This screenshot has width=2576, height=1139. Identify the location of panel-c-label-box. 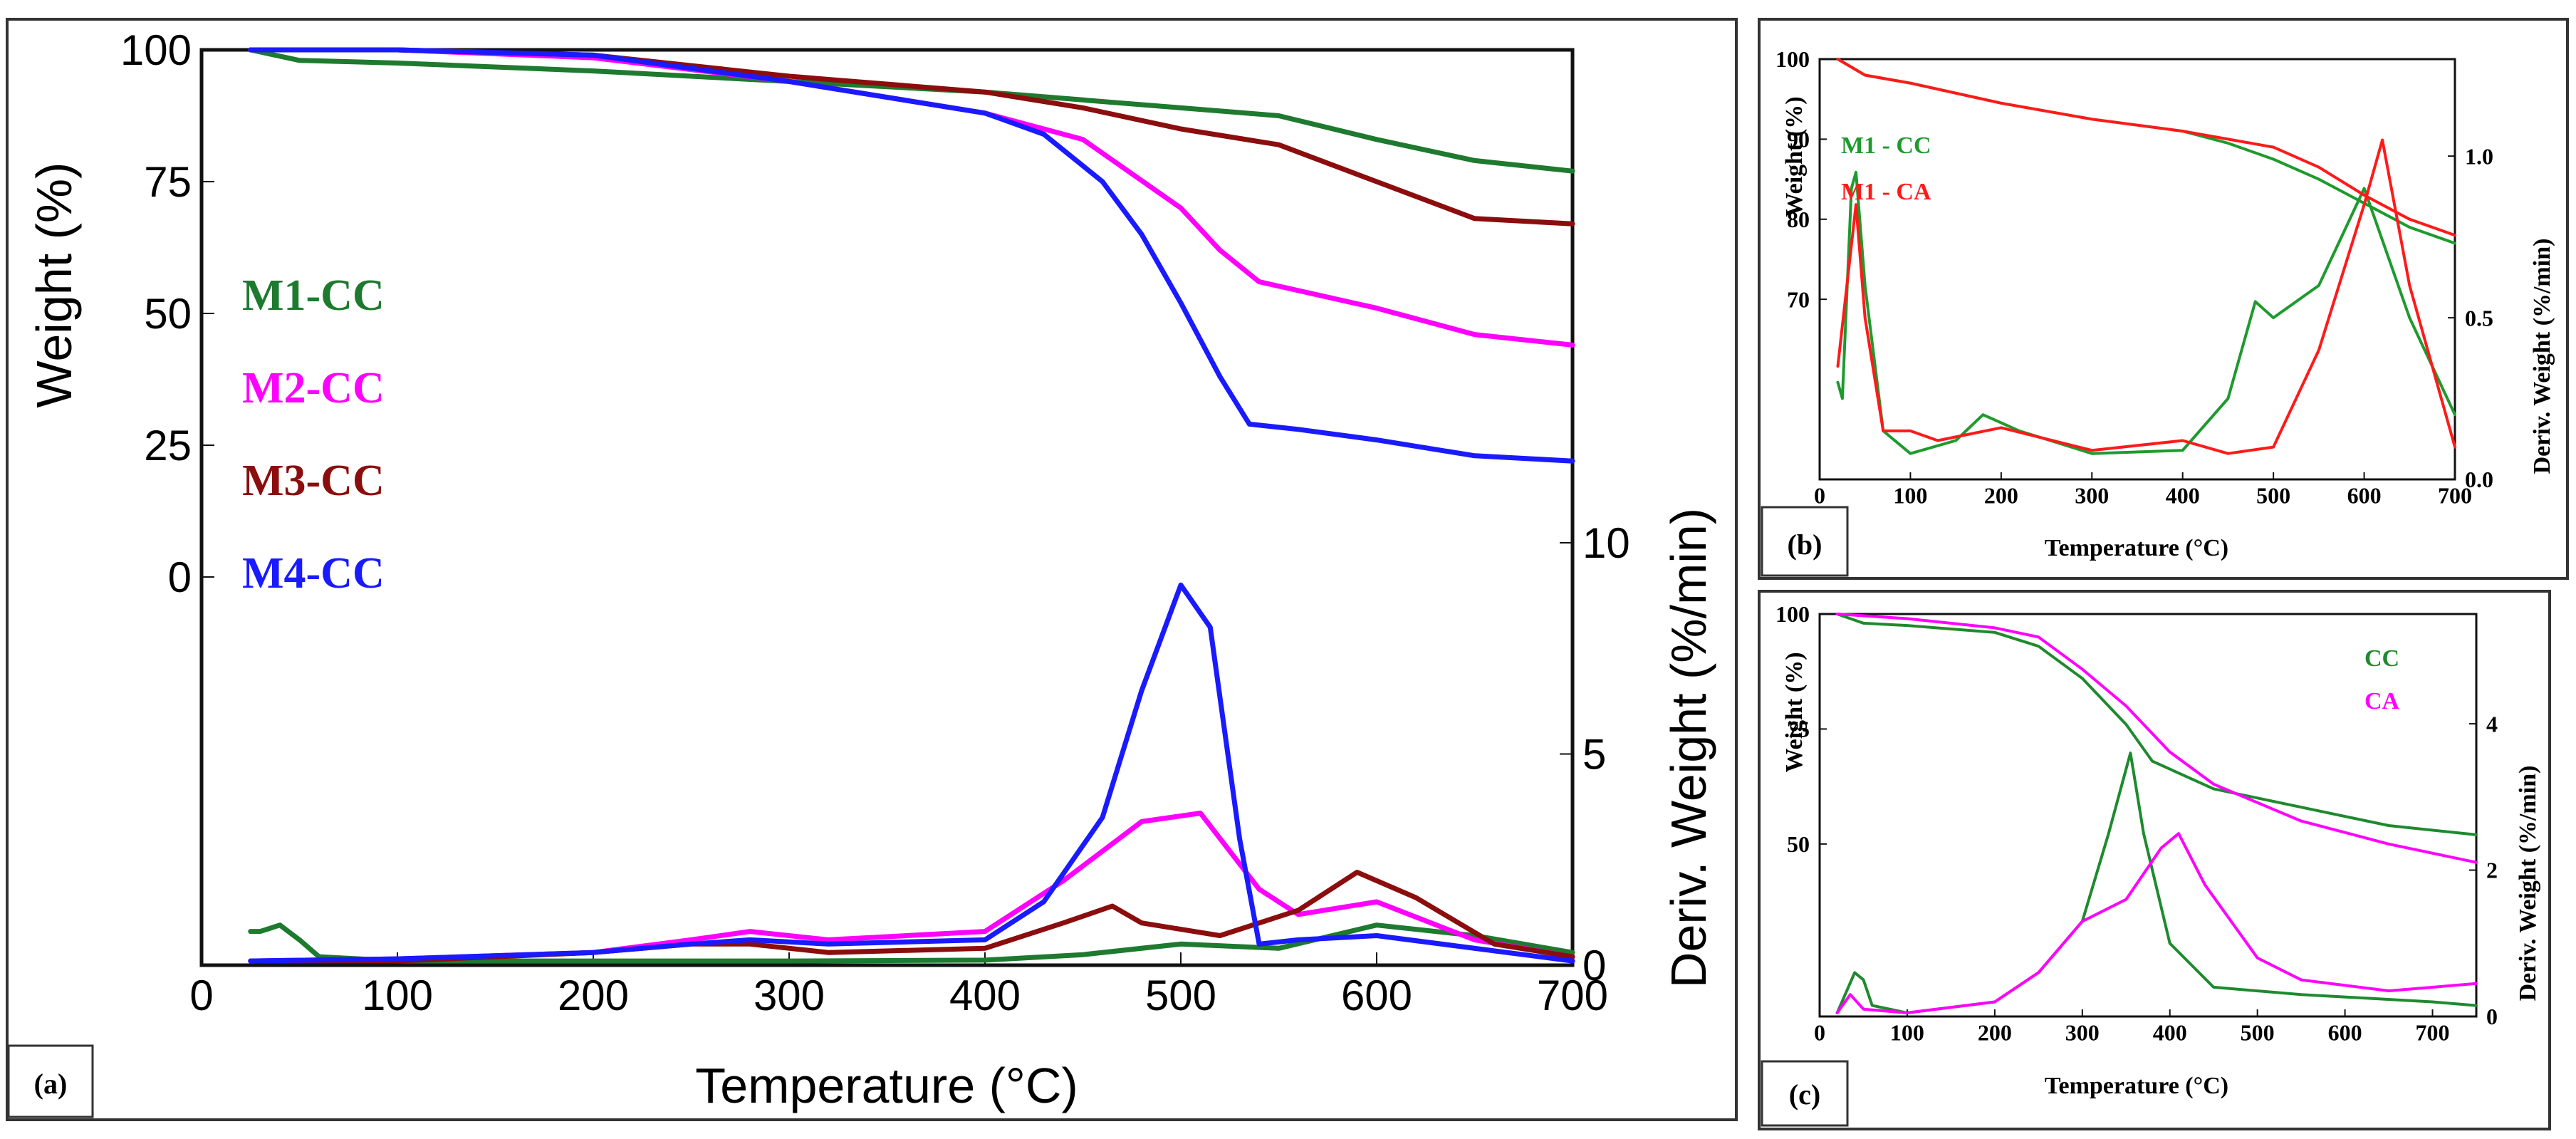
(1805, 1093).